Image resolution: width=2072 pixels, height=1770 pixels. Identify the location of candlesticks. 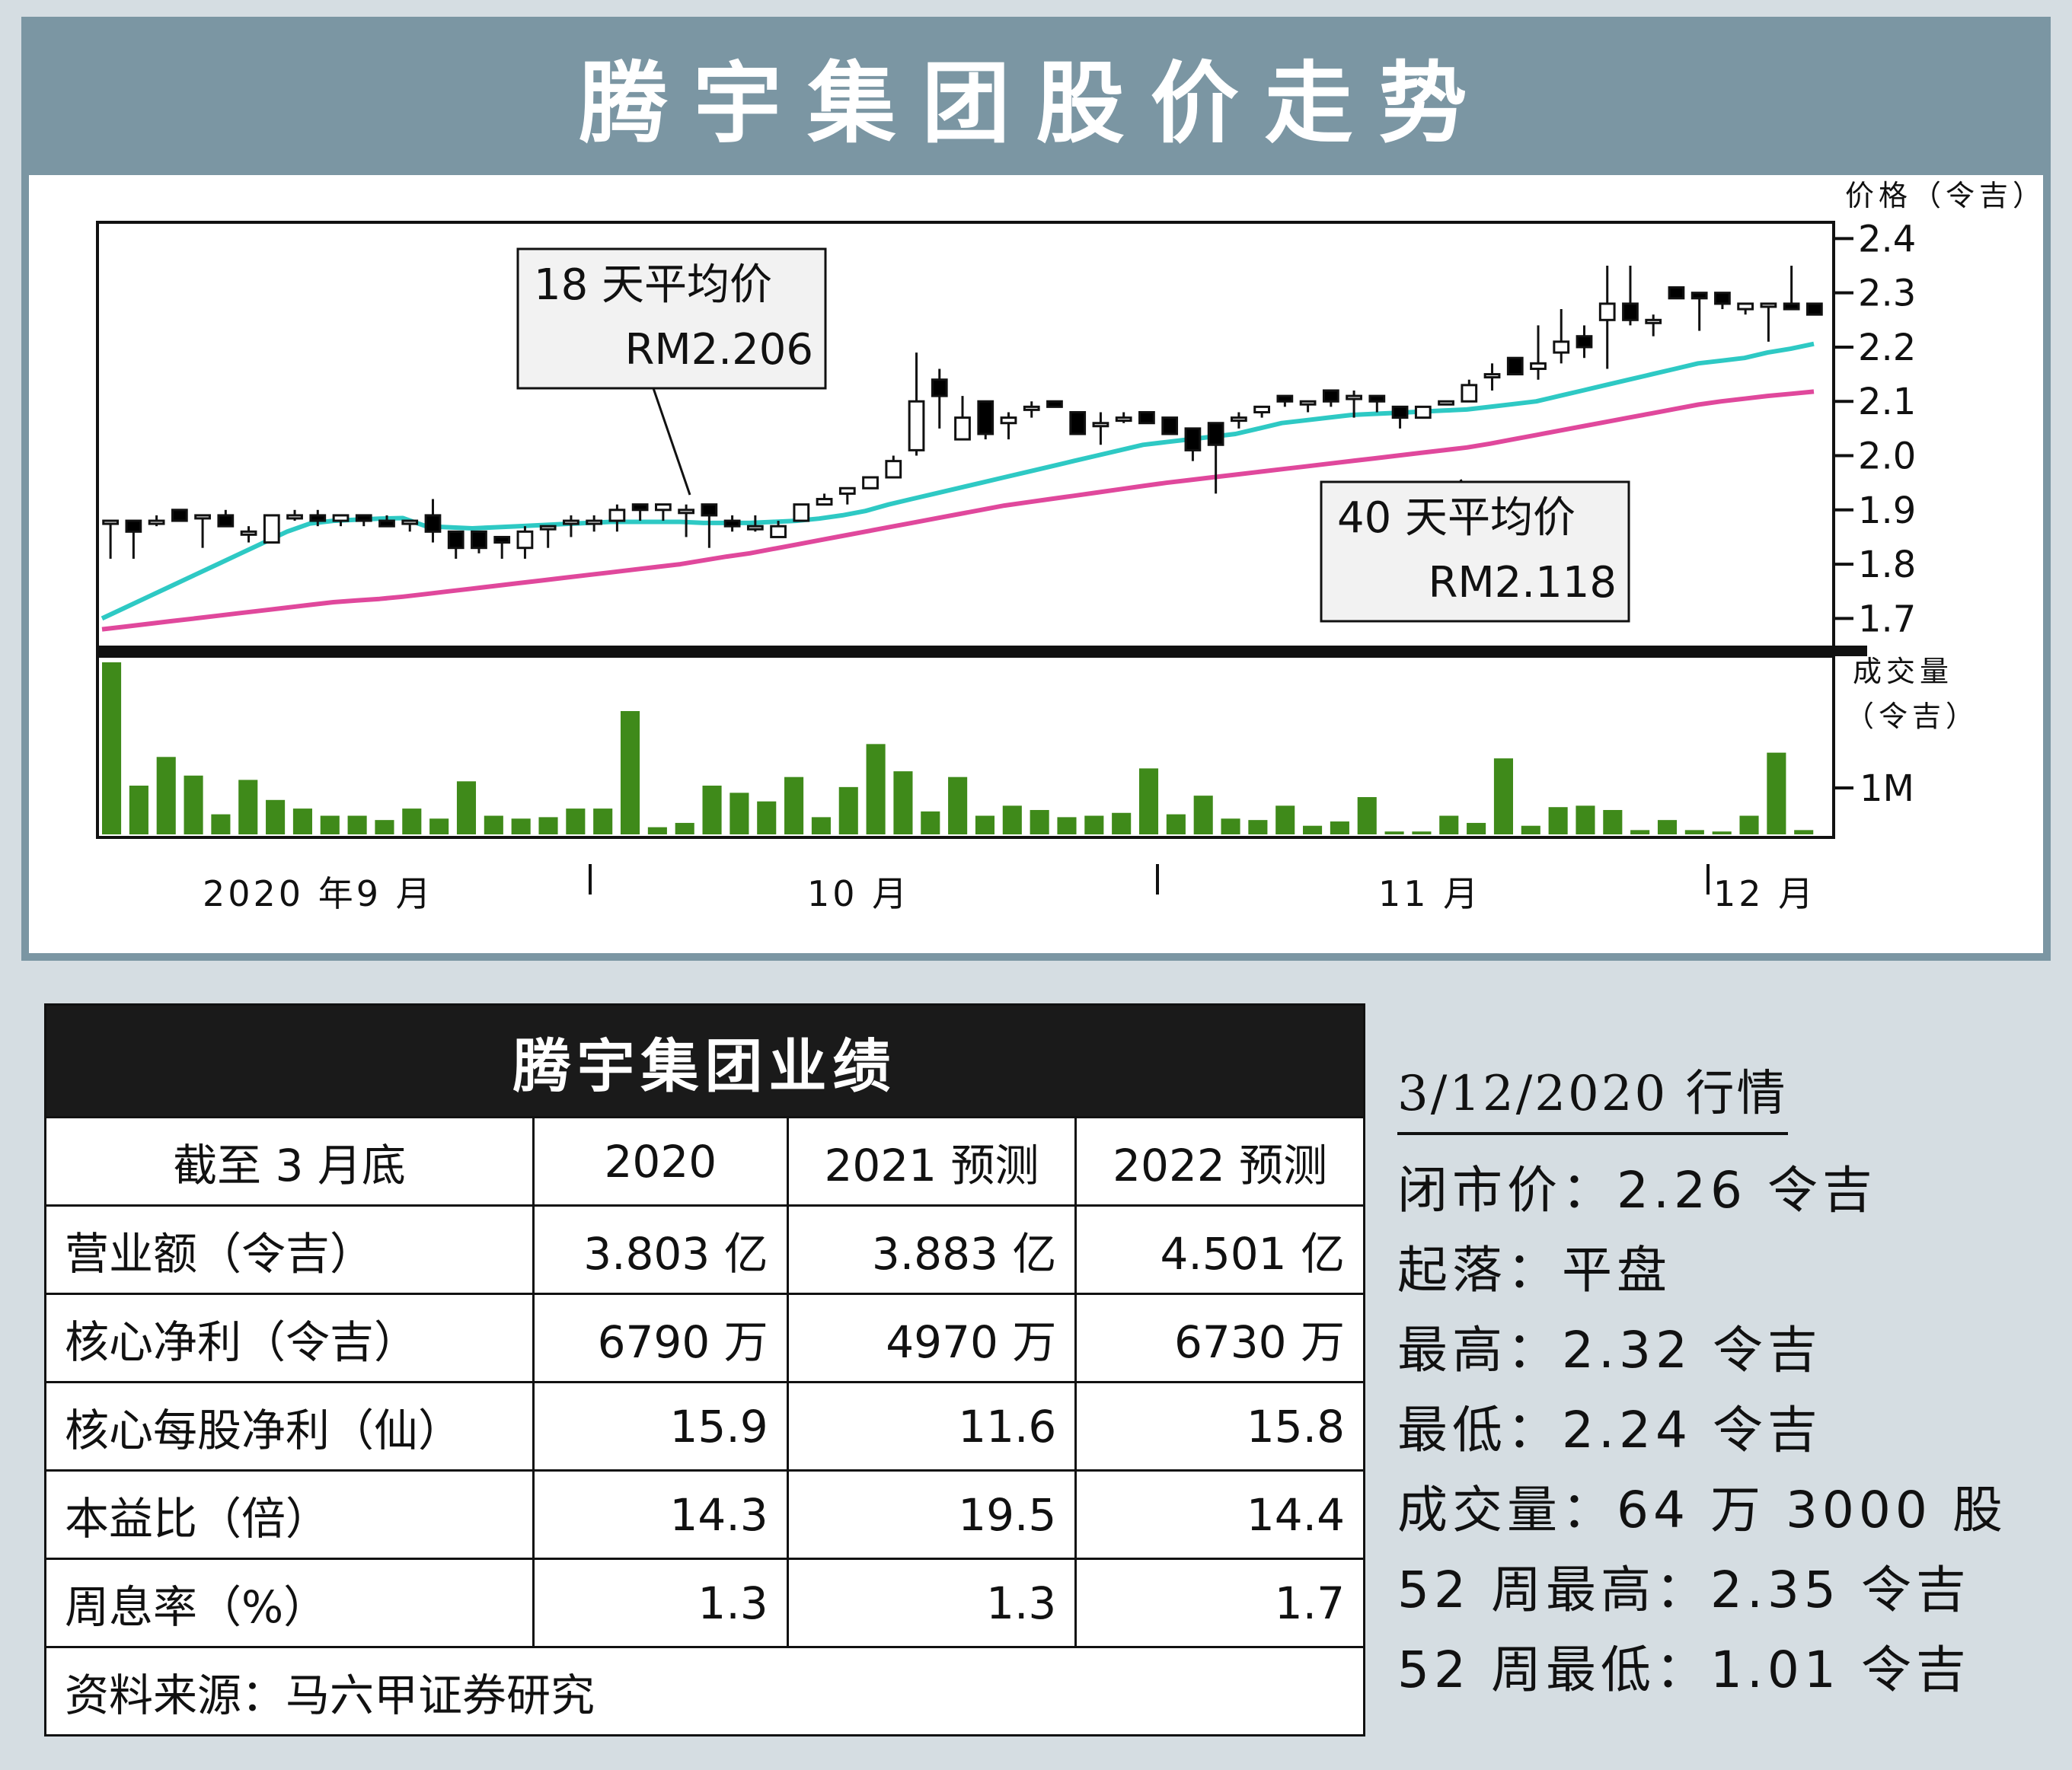
(962, 412).